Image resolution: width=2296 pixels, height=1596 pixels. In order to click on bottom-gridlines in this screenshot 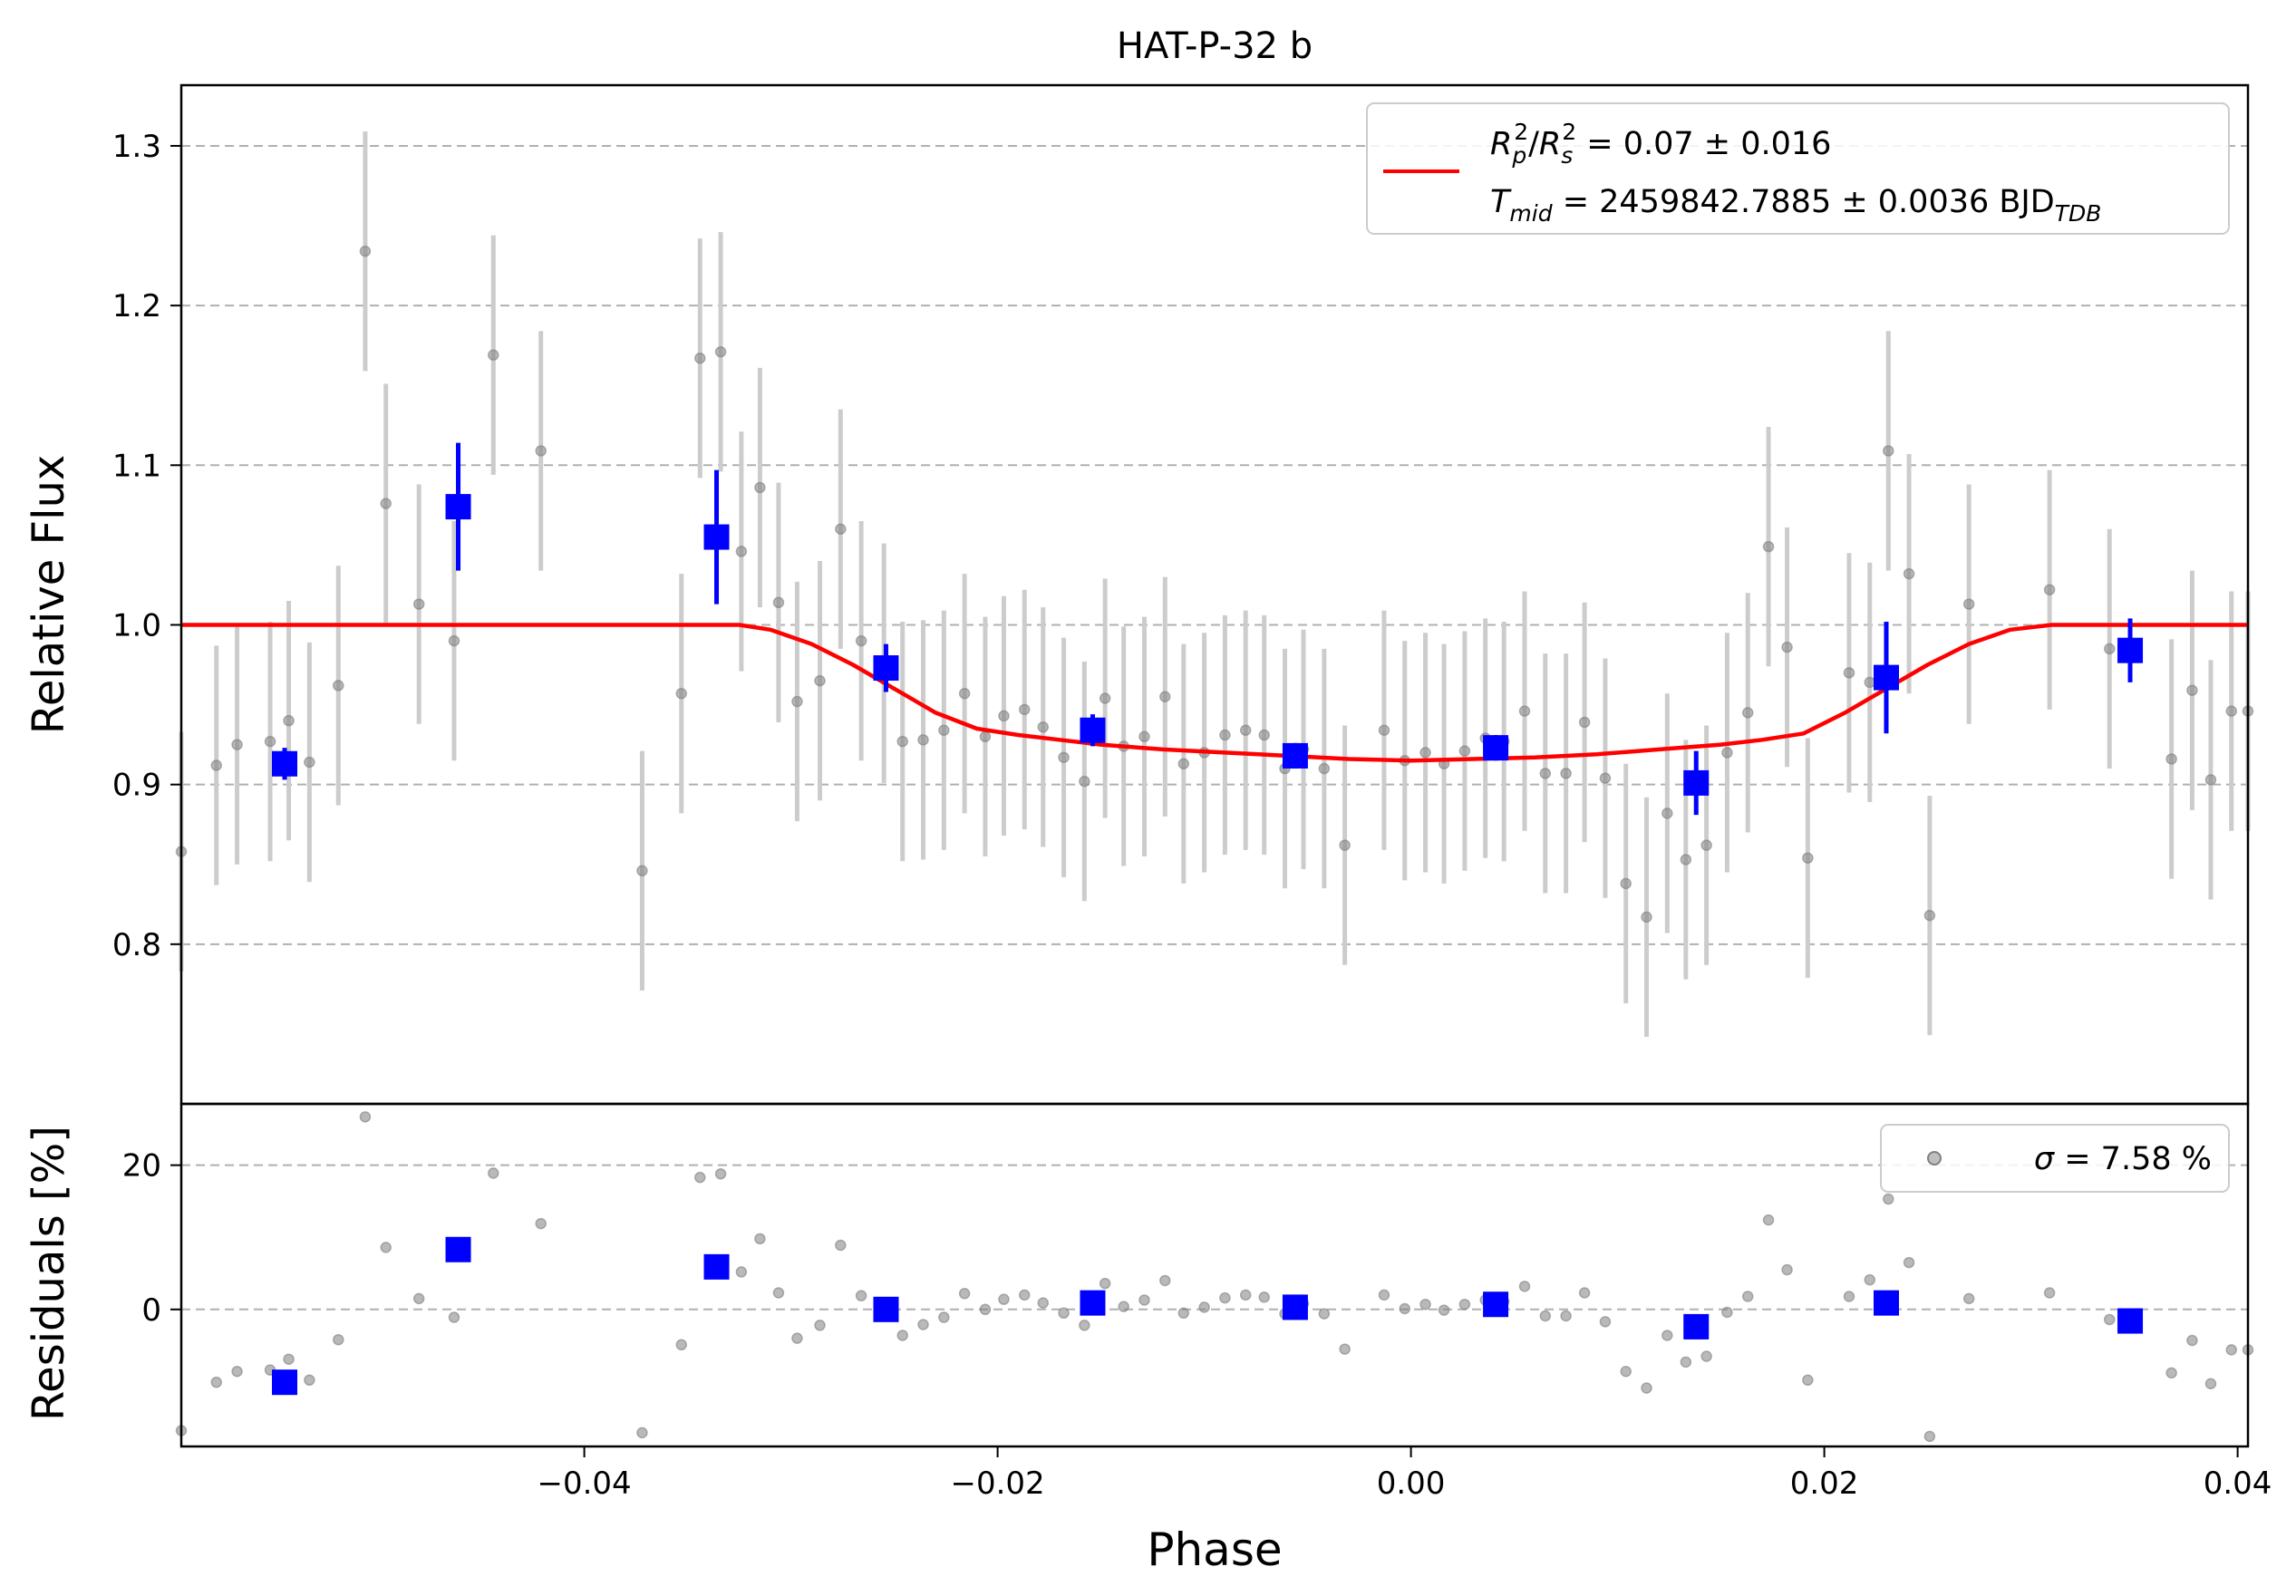, I will do `click(1214, 1237)`.